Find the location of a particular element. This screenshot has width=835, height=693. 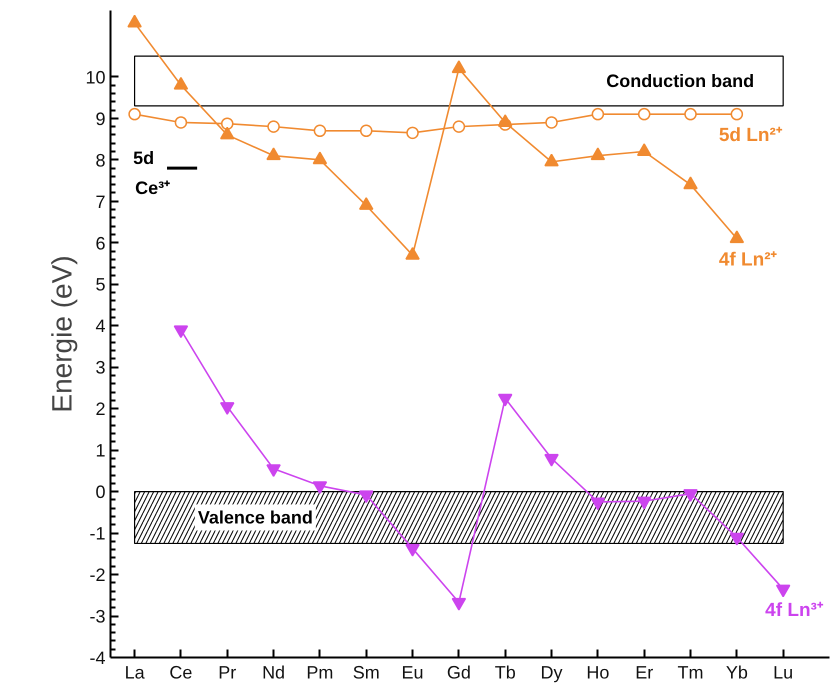

x-tick-label: Pm is located at coordinates (320, 672).